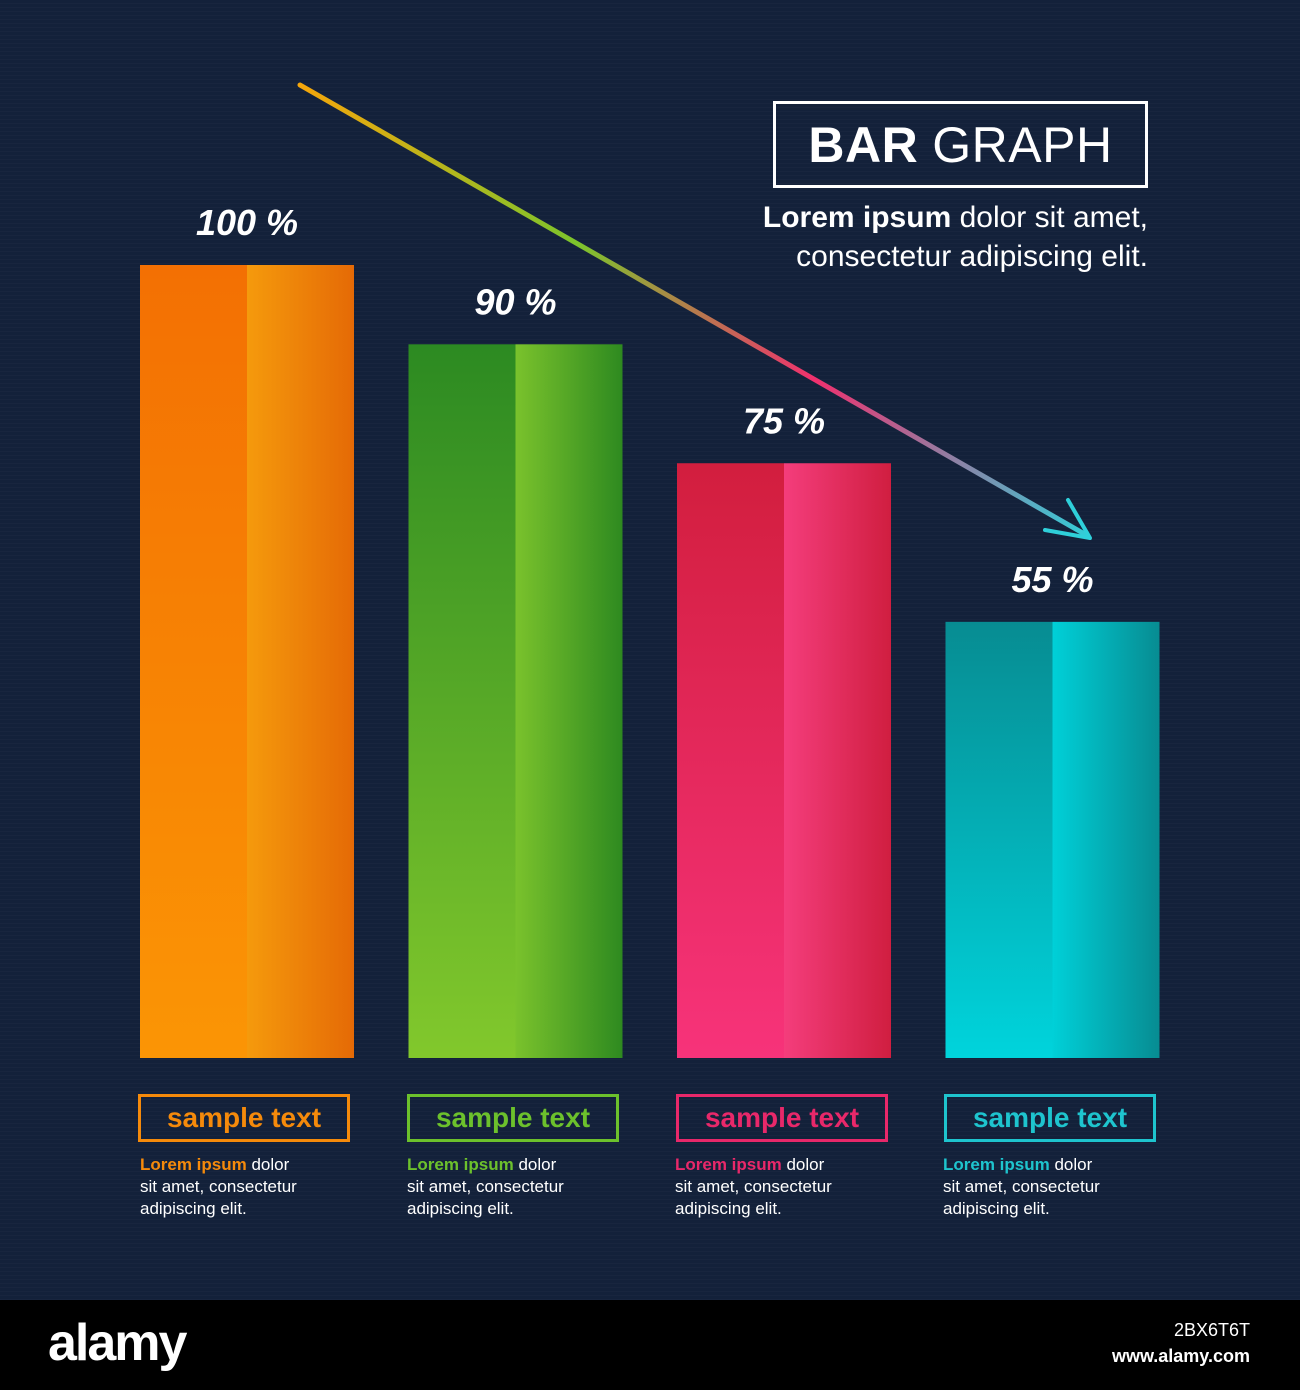 This screenshot has height=1390, width=1300. What do you see at coordinates (193, 1164) in the screenshot?
I see `category-description-1-bold: Lorem ipsum` at bounding box center [193, 1164].